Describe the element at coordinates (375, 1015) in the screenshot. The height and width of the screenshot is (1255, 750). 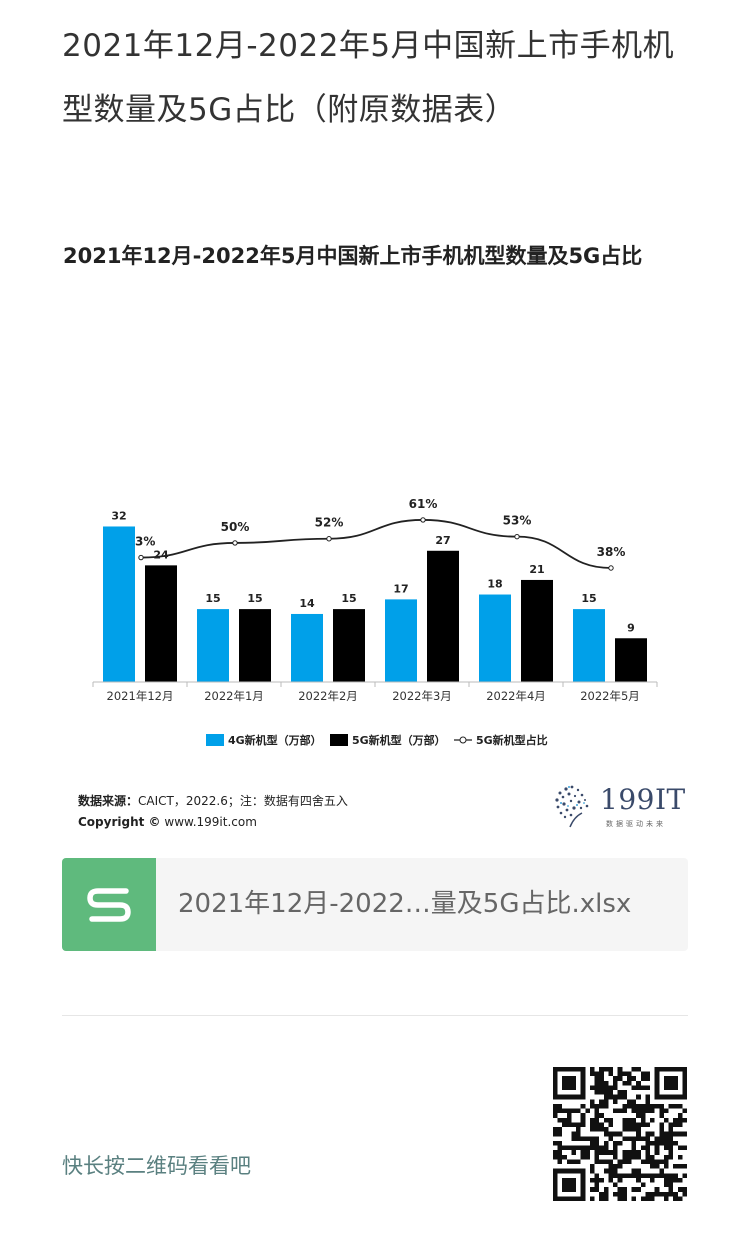
I see `divider` at that location.